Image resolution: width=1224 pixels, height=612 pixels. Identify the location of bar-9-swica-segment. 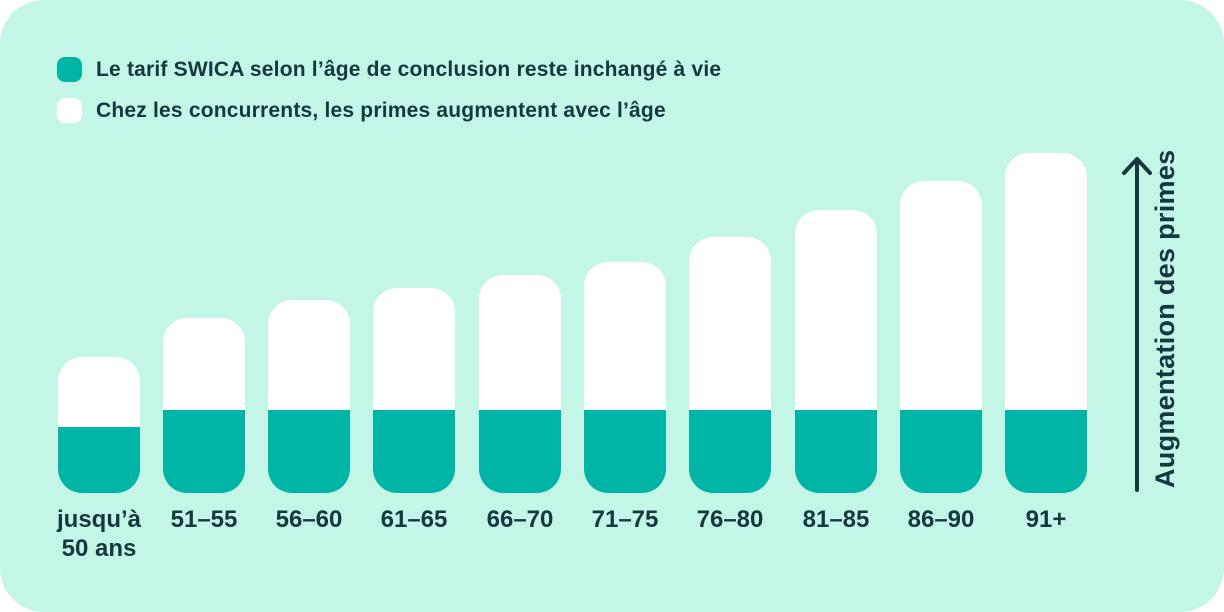
(941, 451).